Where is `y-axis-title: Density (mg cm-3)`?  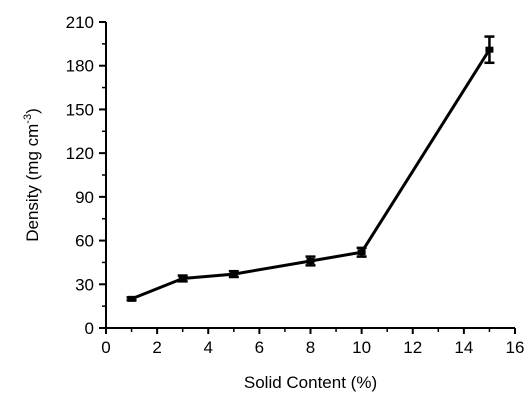
y-axis-title: Density (mg cm-3) is located at coordinates (32, 175).